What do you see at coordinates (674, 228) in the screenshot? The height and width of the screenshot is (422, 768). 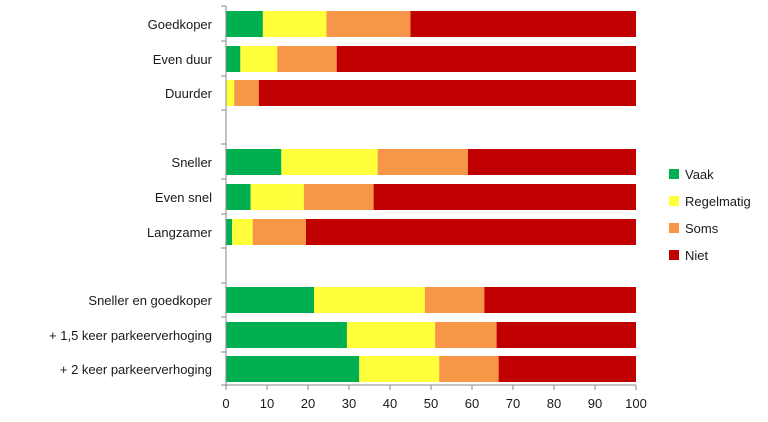 I see `legend-swatch-soms` at bounding box center [674, 228].